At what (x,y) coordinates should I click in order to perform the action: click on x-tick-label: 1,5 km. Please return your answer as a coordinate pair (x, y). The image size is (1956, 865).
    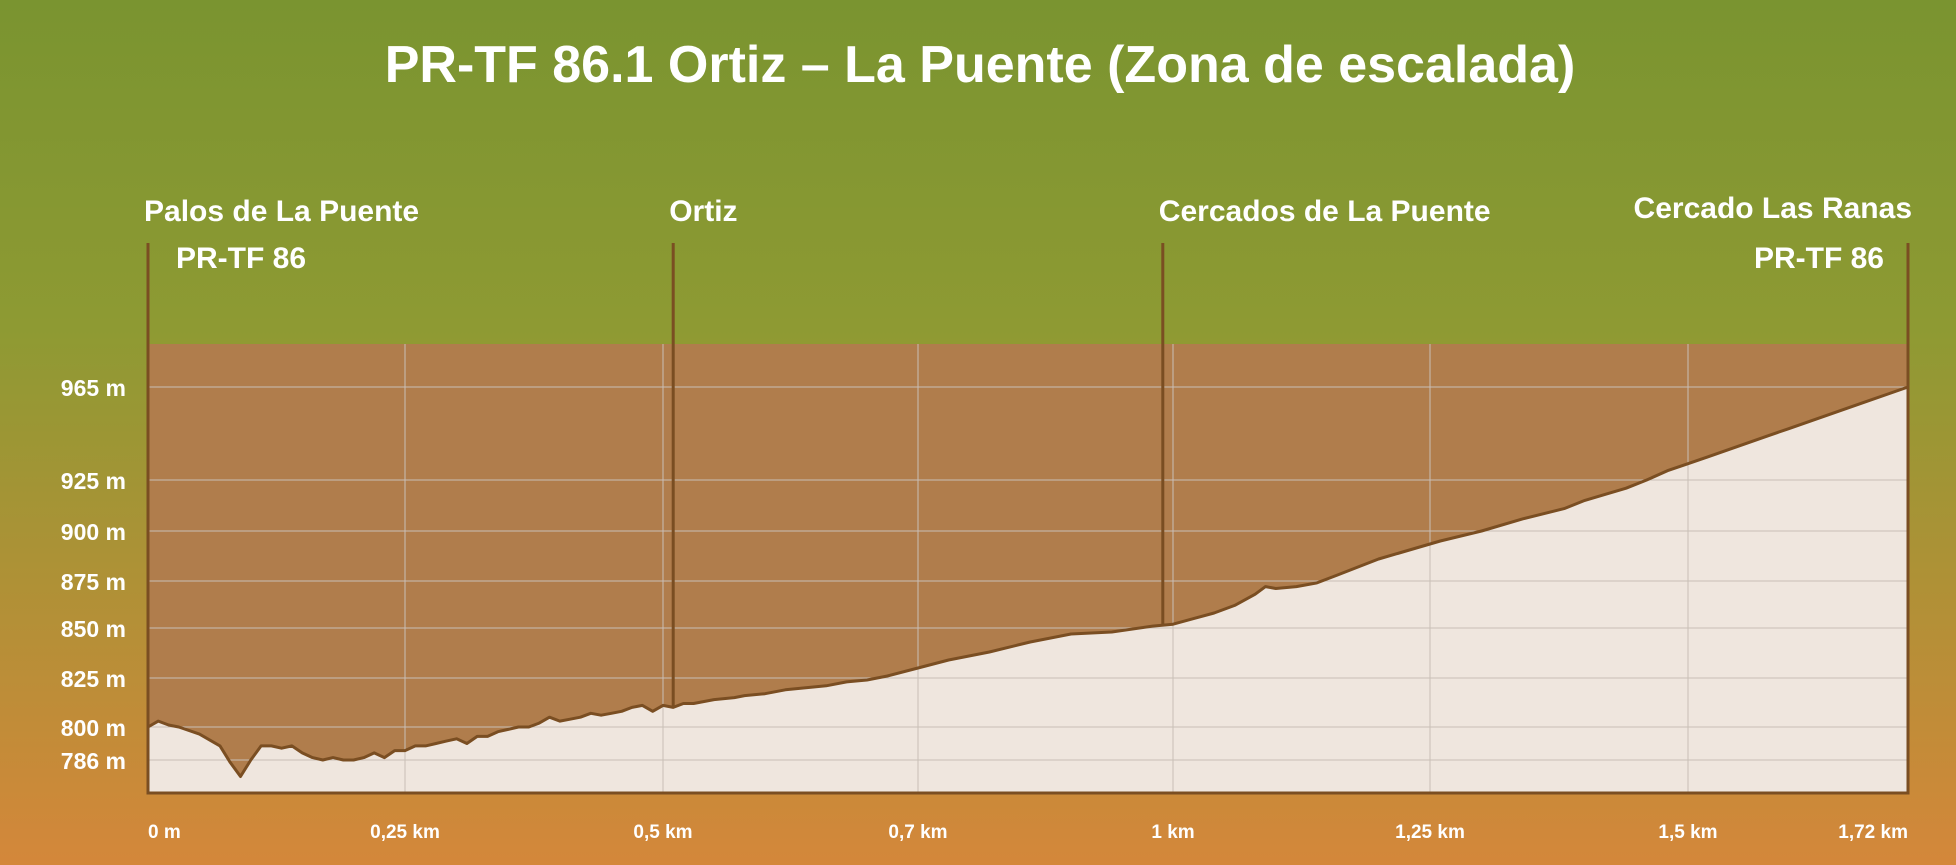
    Looking at the image, I should click on (1687, 832).